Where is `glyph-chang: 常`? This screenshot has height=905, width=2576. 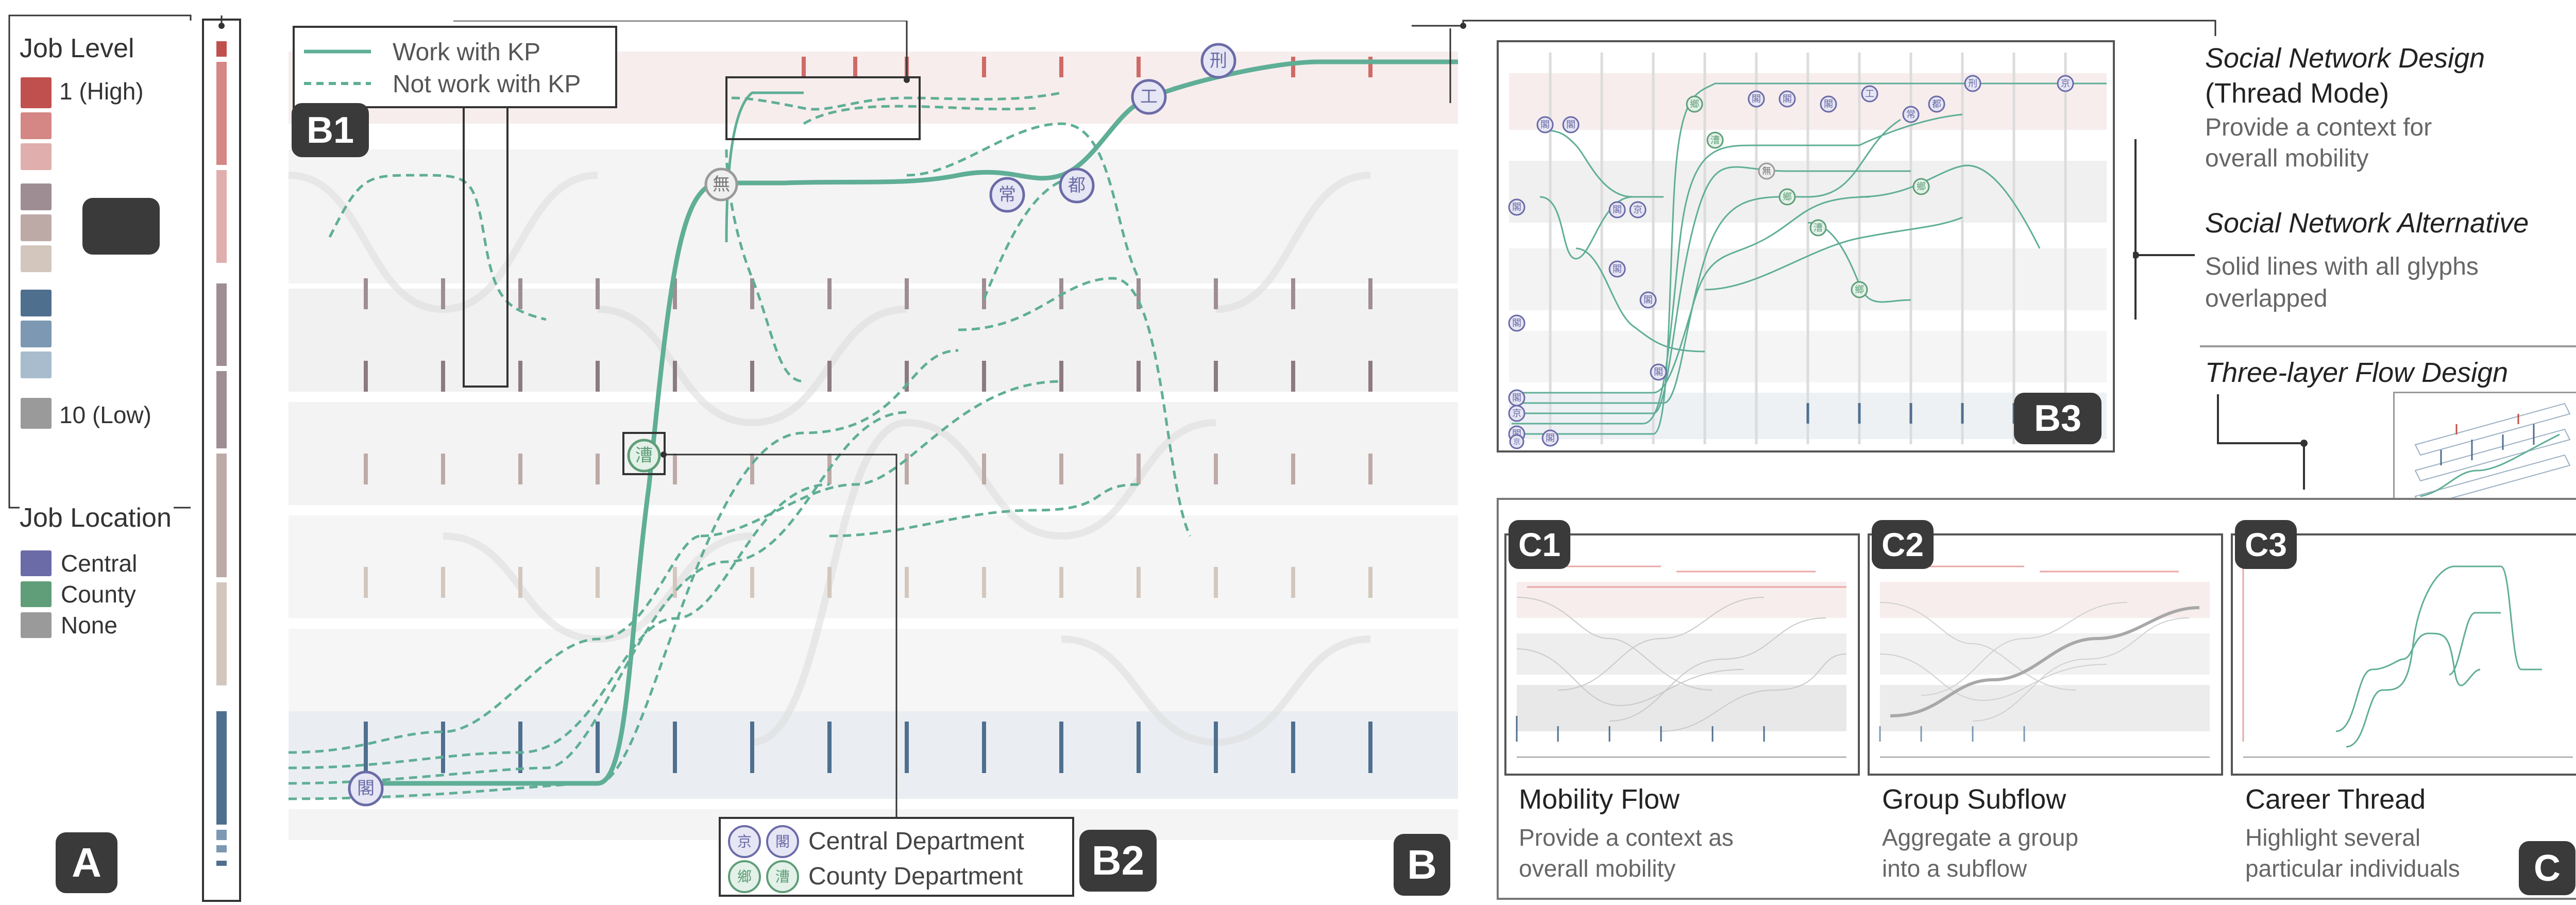
glyph-chang: 常 is located at coordinates (1007, 195).